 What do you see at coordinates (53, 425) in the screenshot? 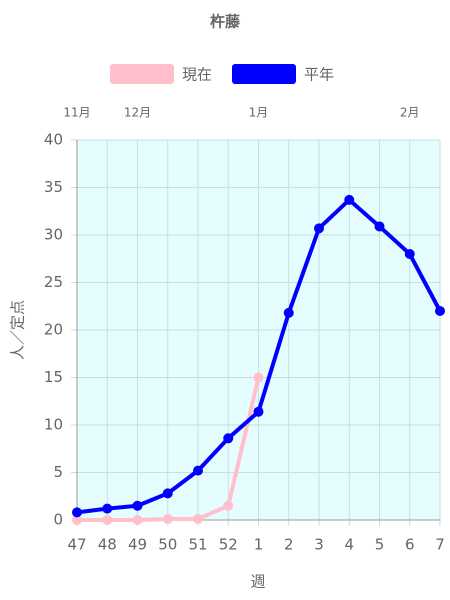
I see `y-tick-label: 10` at bounding box center [53, 425].